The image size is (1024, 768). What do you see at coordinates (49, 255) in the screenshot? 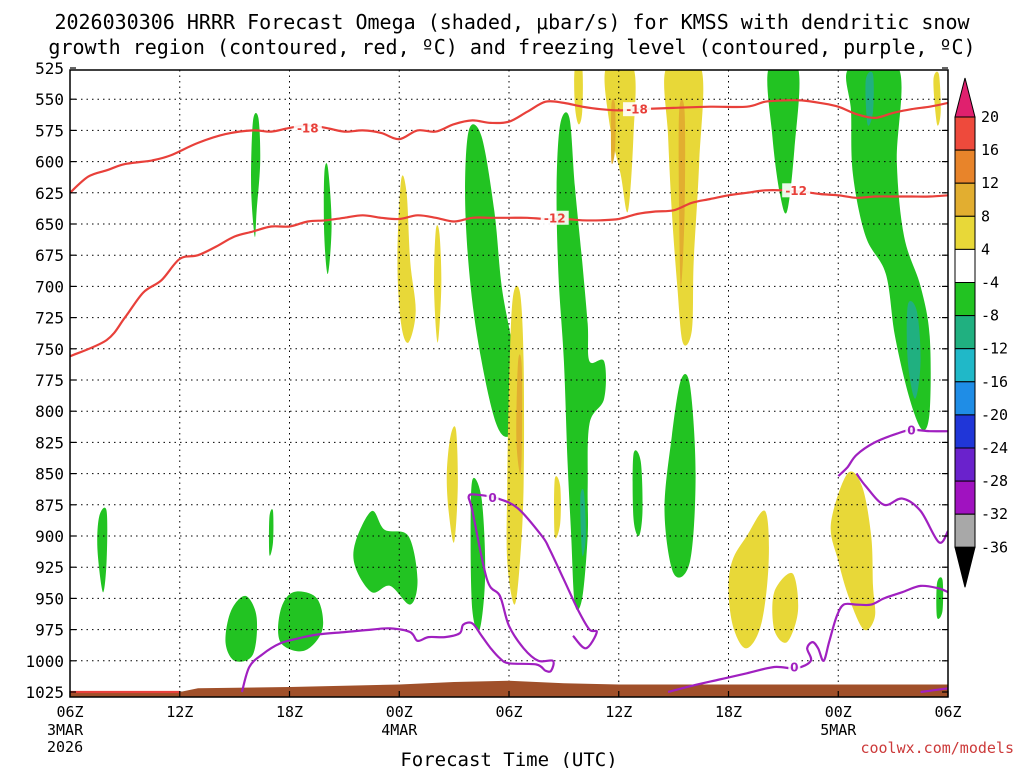
I see `y-tick-label-675: 675` at bounding box center [49, 255].